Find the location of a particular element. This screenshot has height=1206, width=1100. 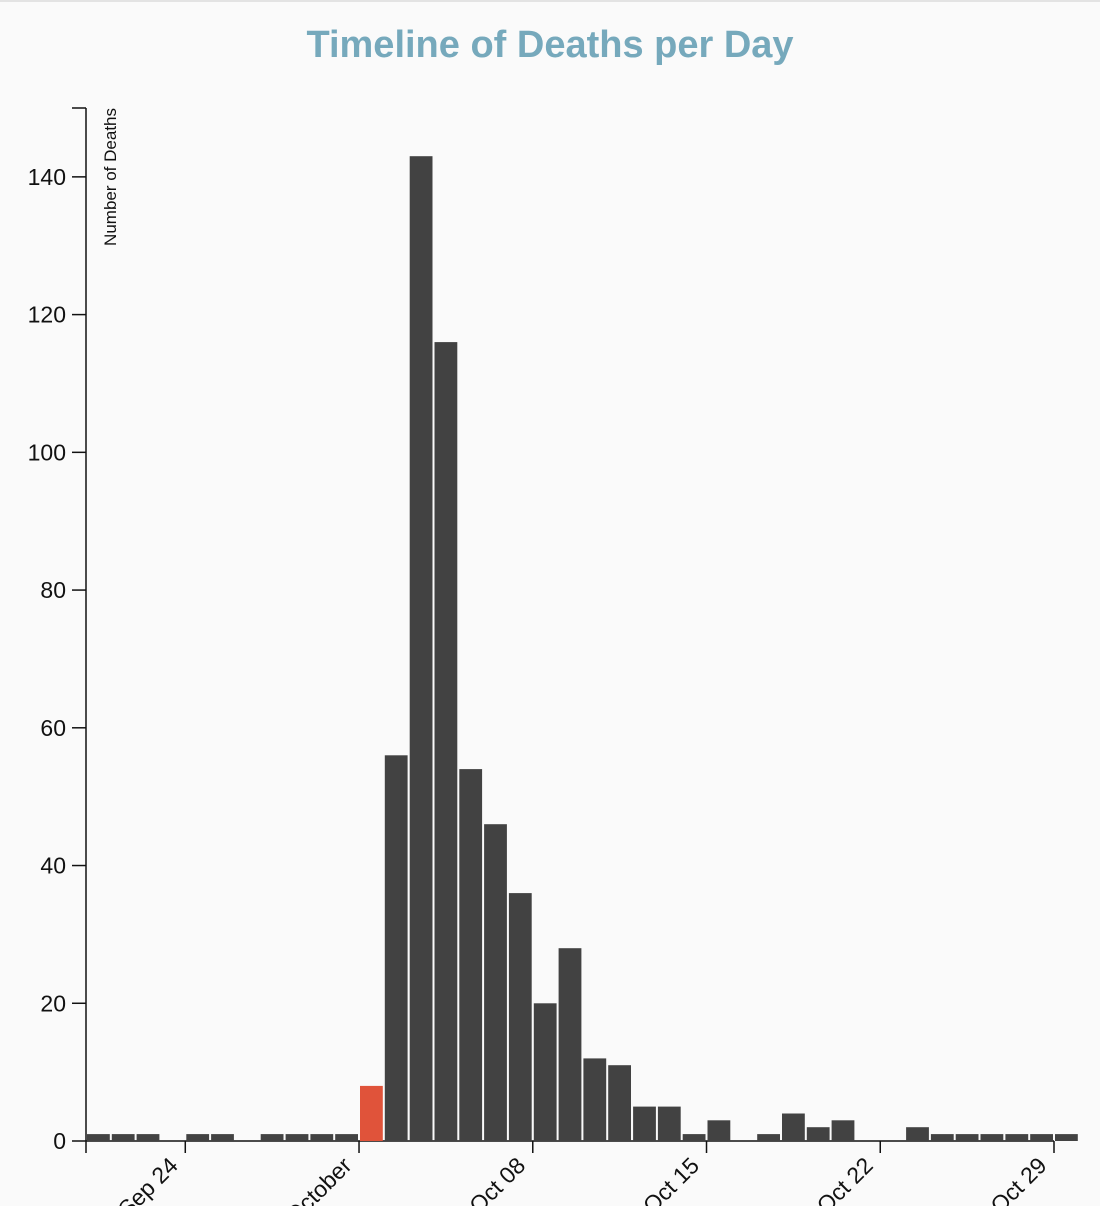

y-tick-label: 140 is located at coordinates (47, 177).